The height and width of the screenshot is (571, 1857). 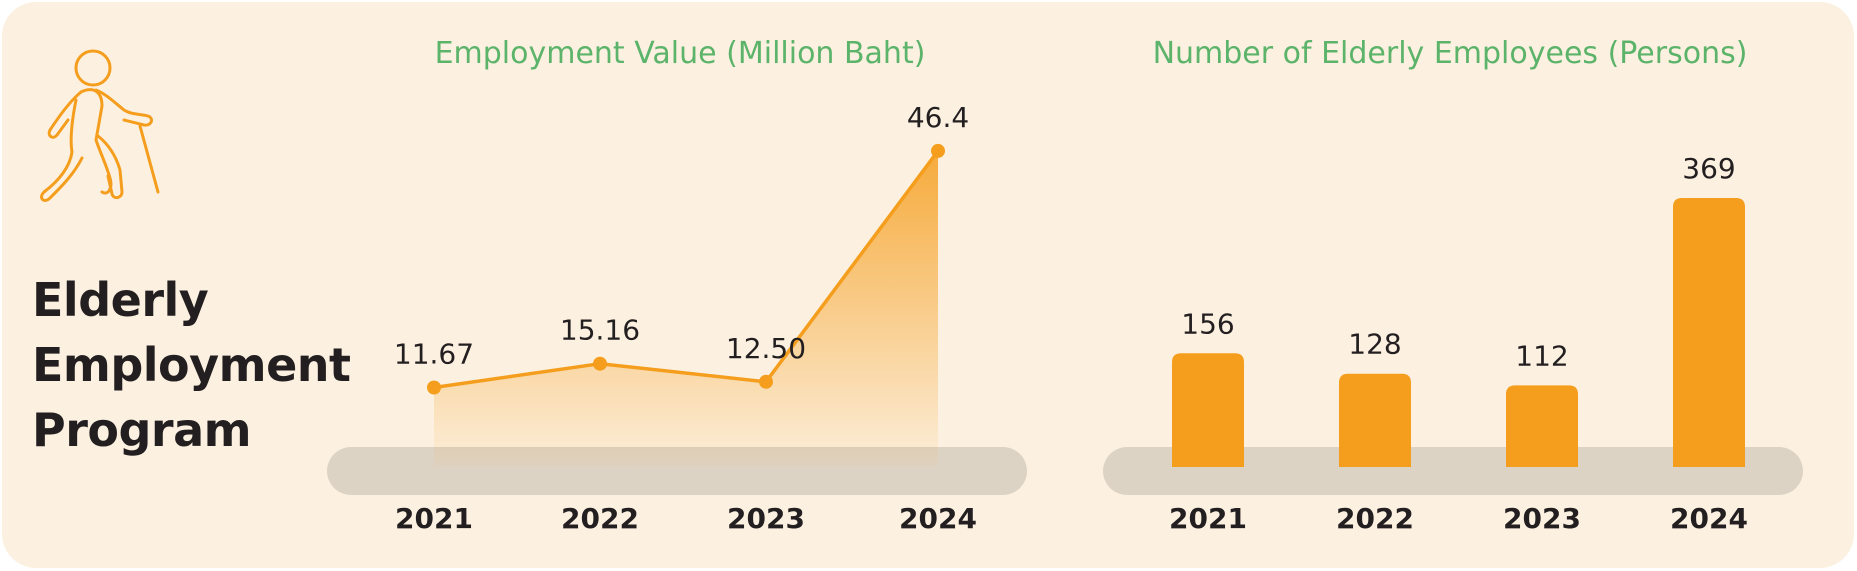 What do you see at coordinates (1453, 471) in the screenshot?
I see `elderly-employees-baseline` at bounding box center [1453, 471].